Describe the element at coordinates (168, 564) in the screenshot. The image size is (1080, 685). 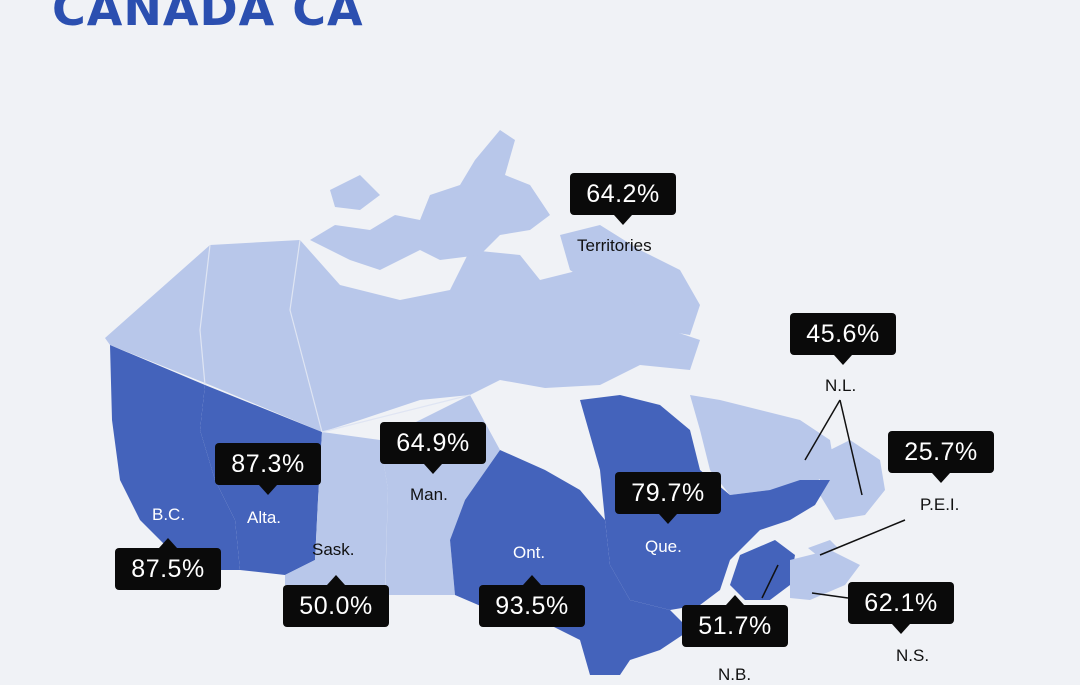
I see `callout-bc: 87.5%` at that location.